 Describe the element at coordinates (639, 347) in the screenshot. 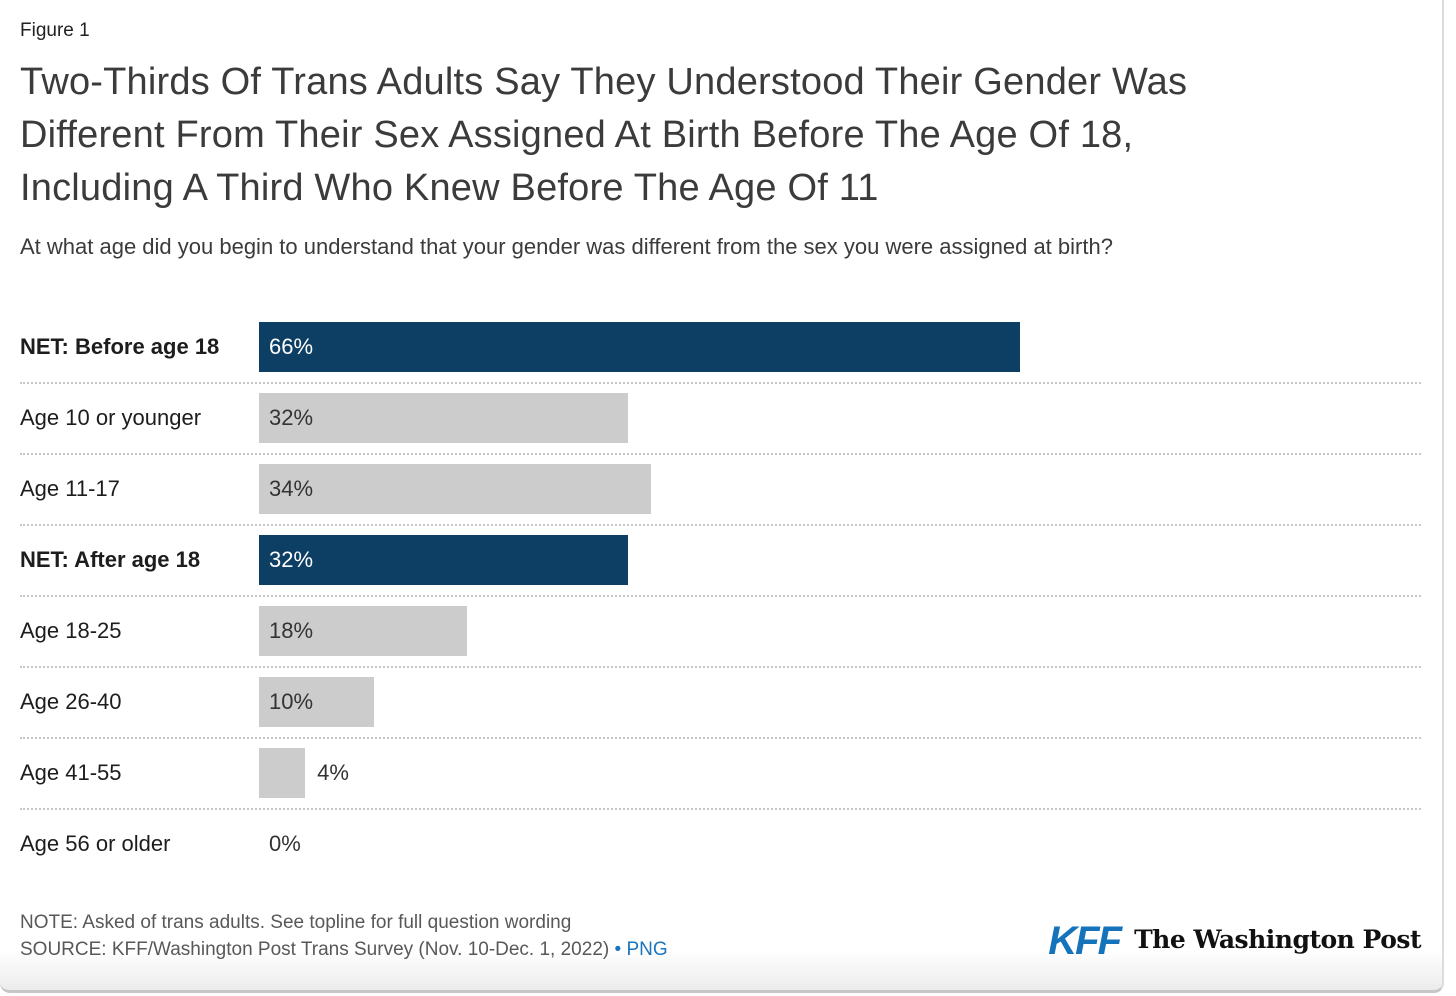

I see `bar: 66%` at that location.